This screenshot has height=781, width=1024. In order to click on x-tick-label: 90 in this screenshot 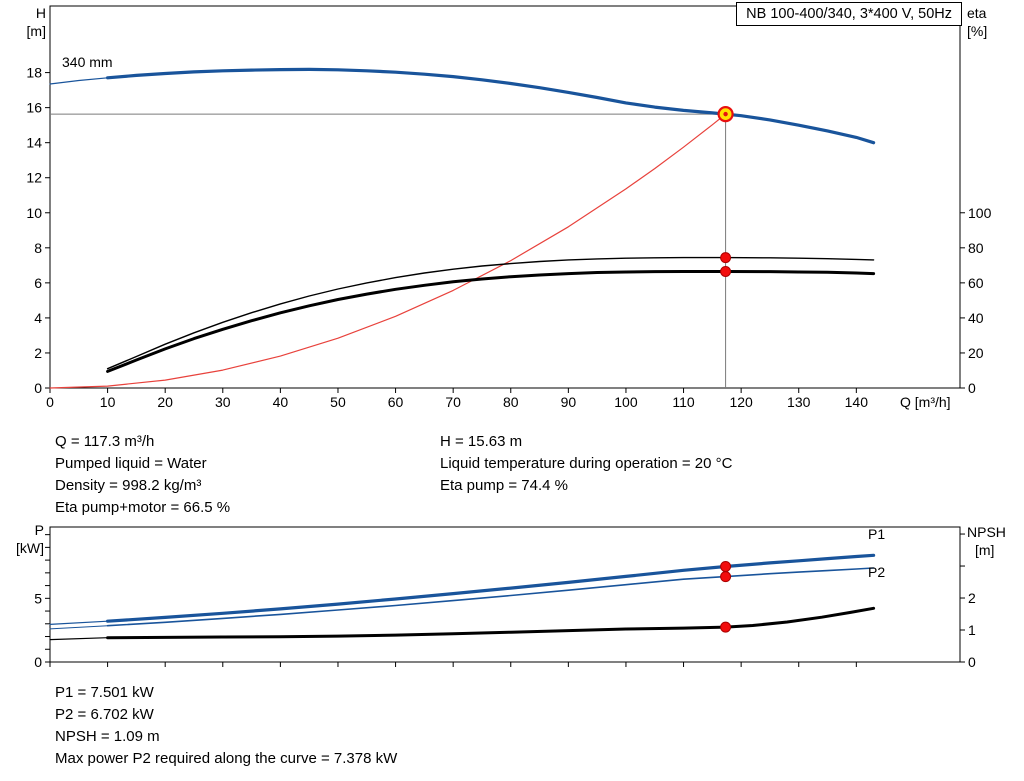, I will do `click(569, 402)`.